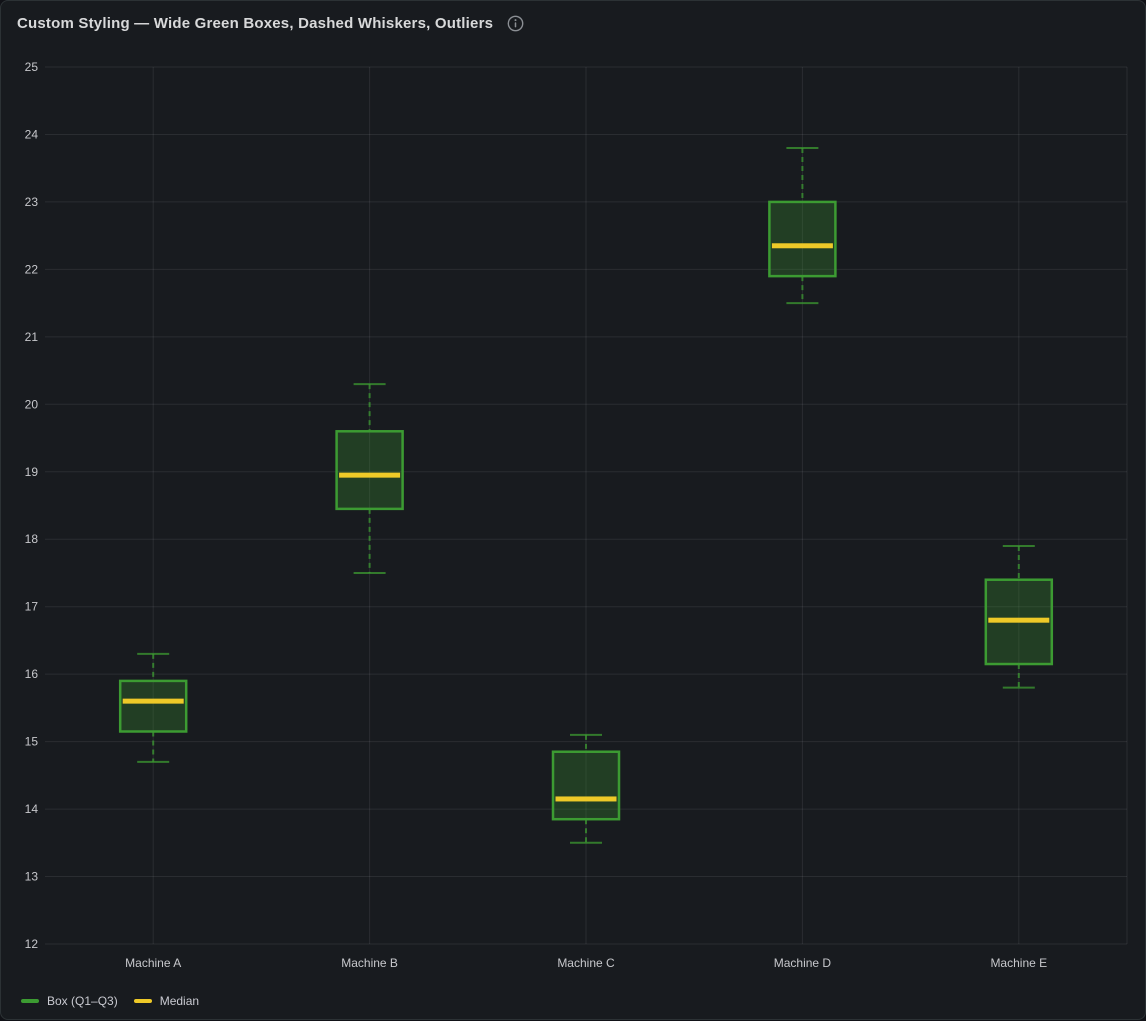 Image resolution: width=1146 pixels, height=1021 pixels. Describe the element at coordinates (82, 1001) in the screenshot. I see `legend-label-box: Box (Q1–Q3)` at that location.